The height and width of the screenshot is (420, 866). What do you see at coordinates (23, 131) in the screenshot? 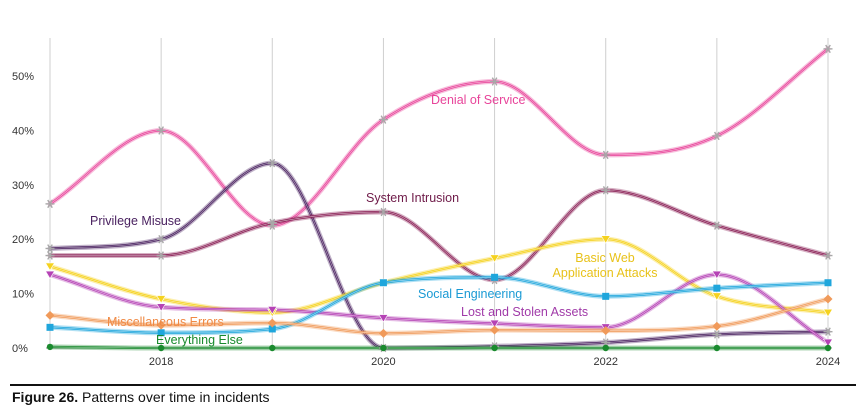
I see `y-tick-label: 40%` at bounding box center [23, 131].